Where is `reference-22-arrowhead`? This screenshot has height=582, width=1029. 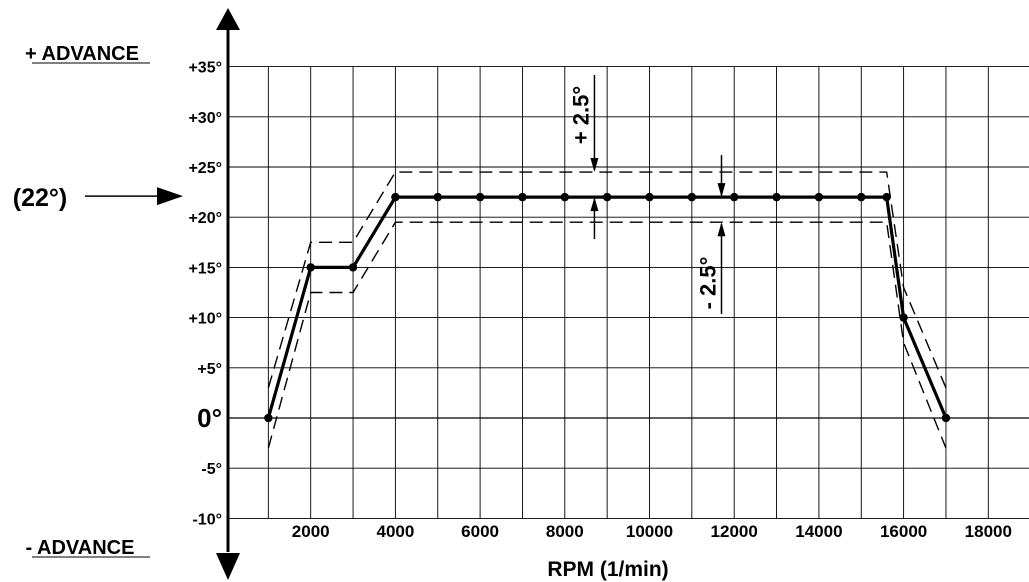
reference-22-arrowhead is located at coordinates (170, 196).